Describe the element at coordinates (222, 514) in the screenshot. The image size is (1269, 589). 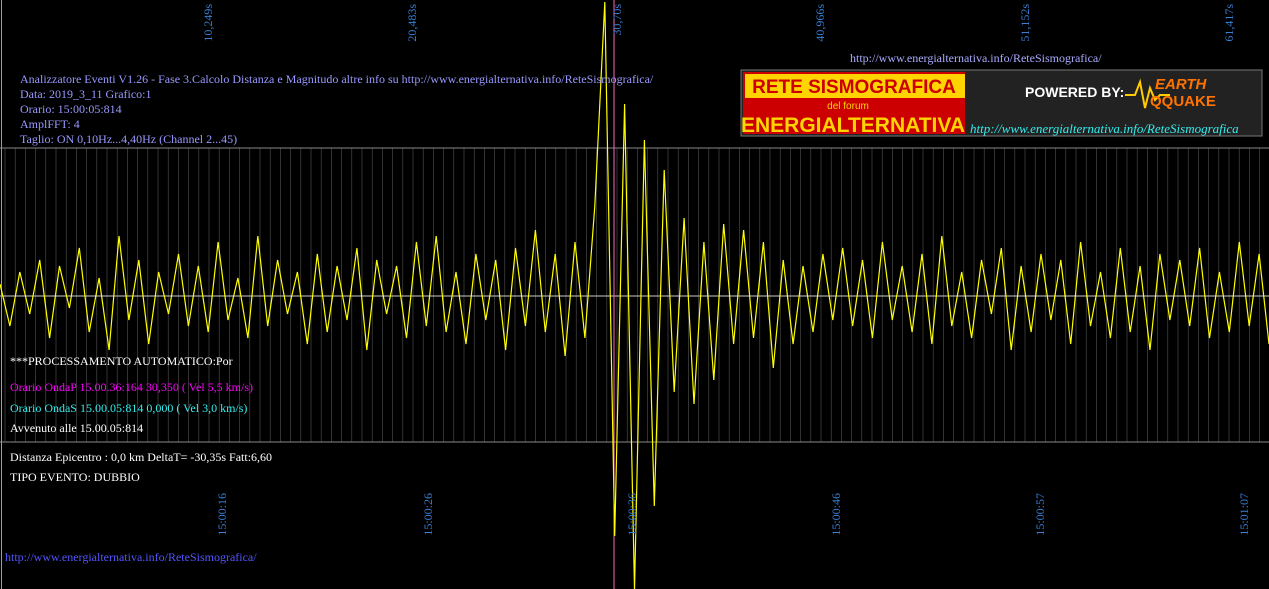
I see `time-label: 15:00:16` at that location.